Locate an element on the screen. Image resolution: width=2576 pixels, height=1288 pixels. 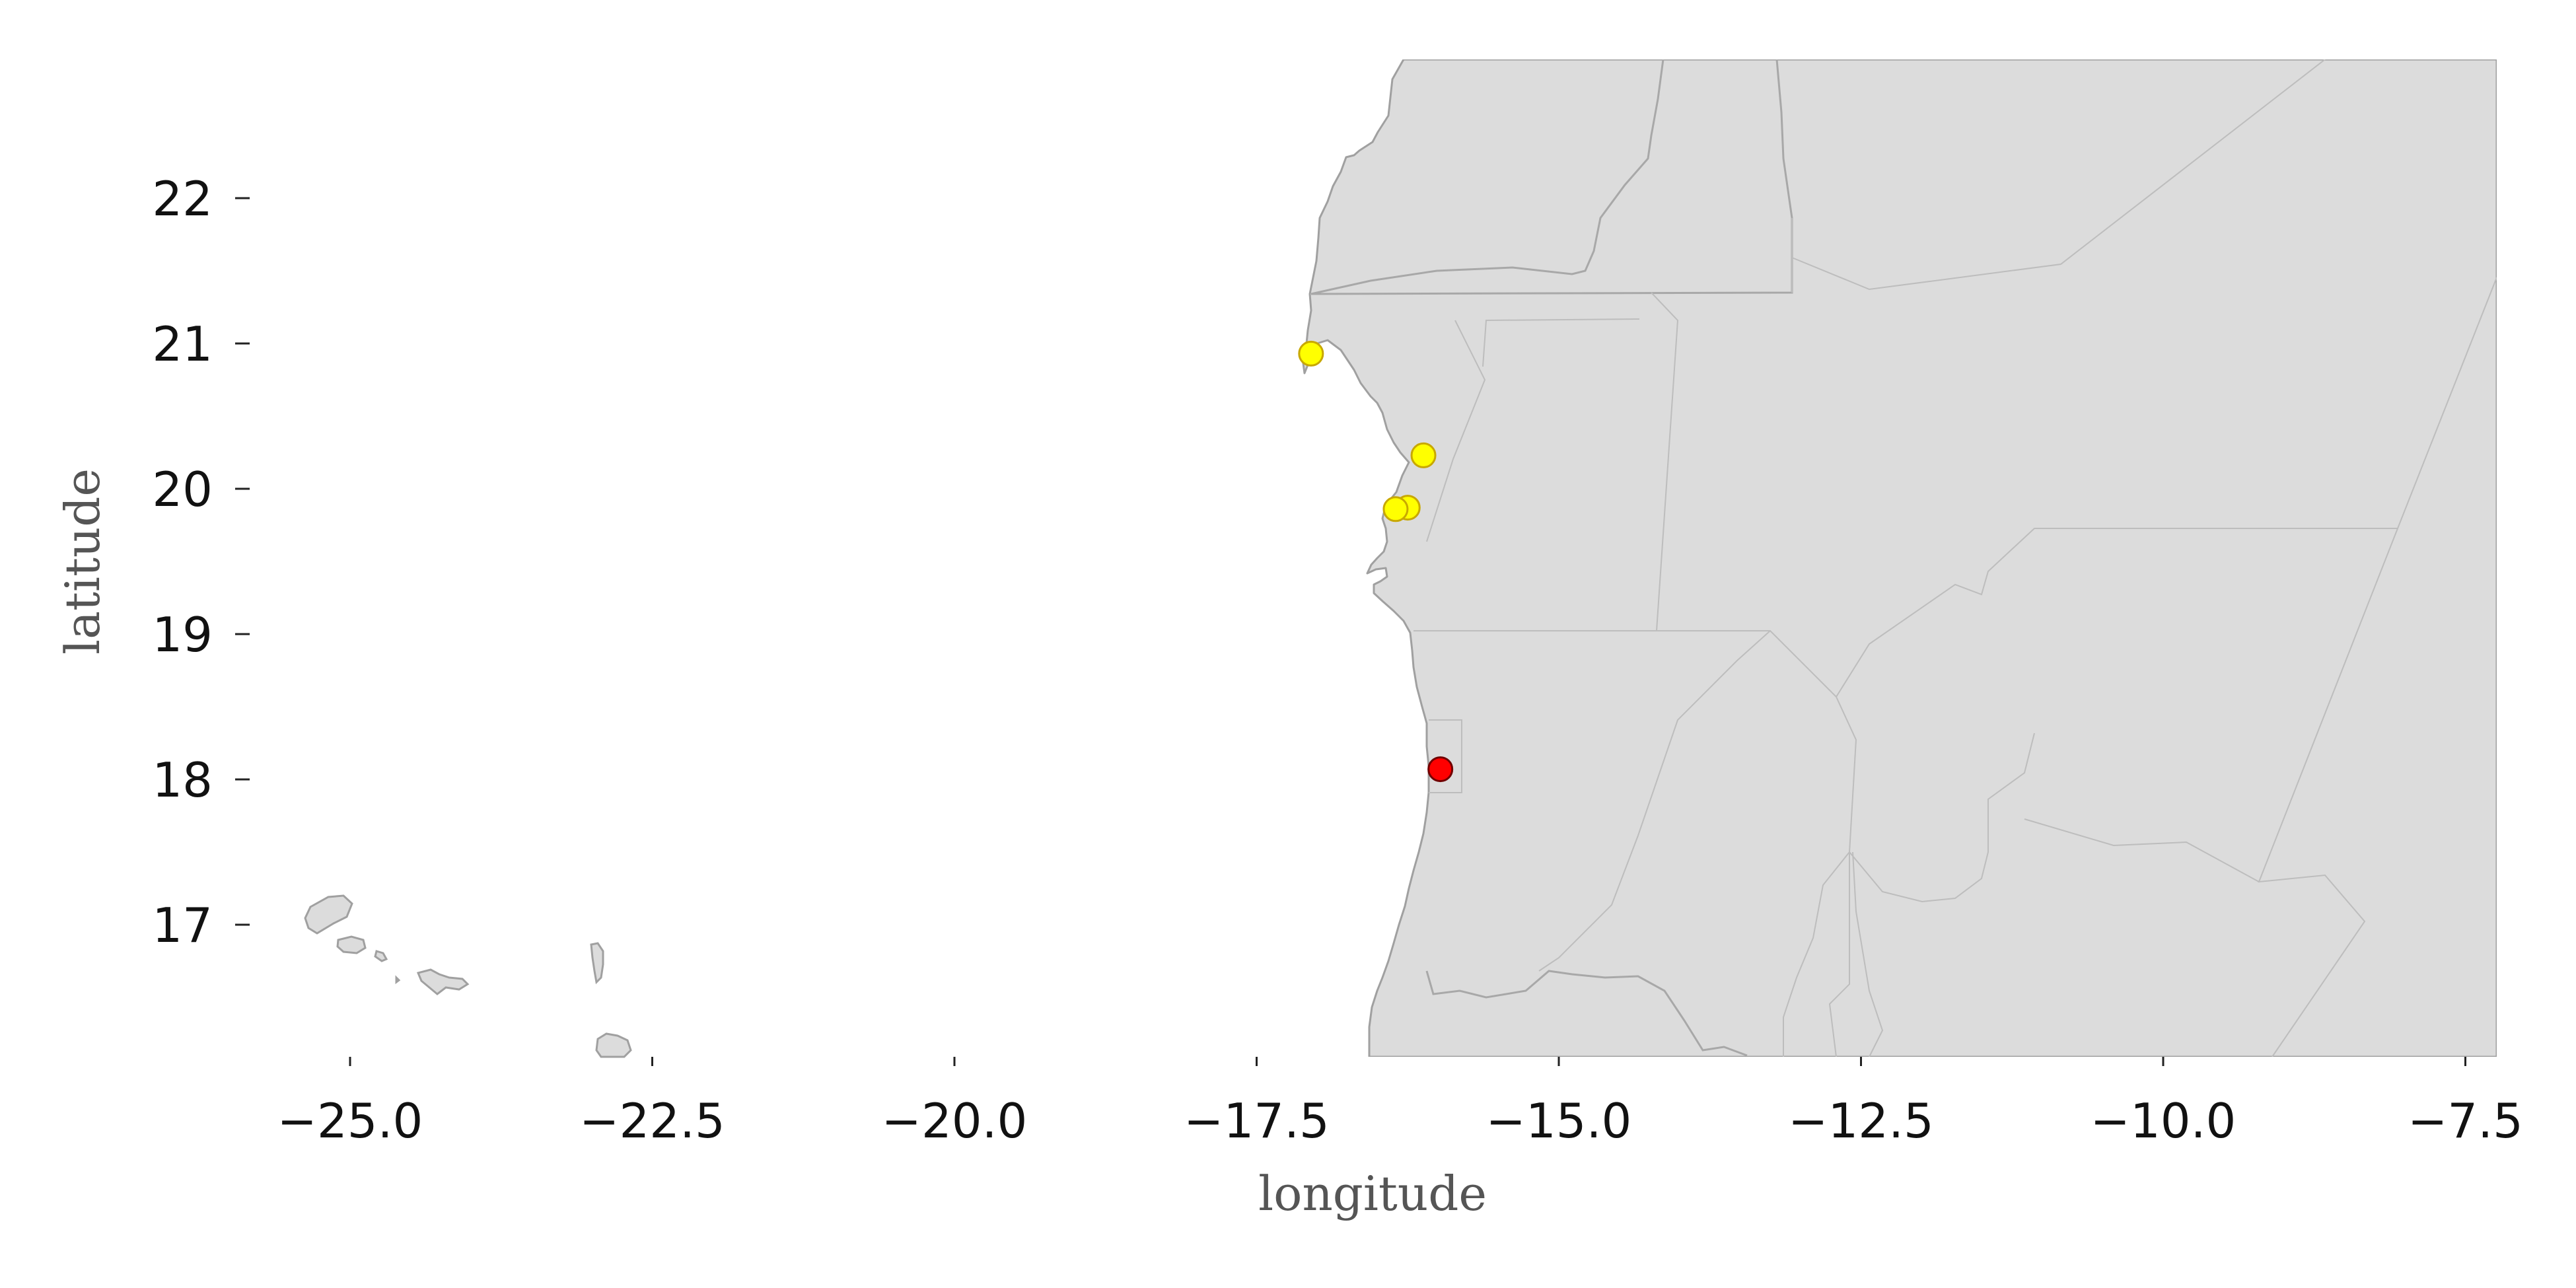
red-marker is located at coordinates (1441, 770).